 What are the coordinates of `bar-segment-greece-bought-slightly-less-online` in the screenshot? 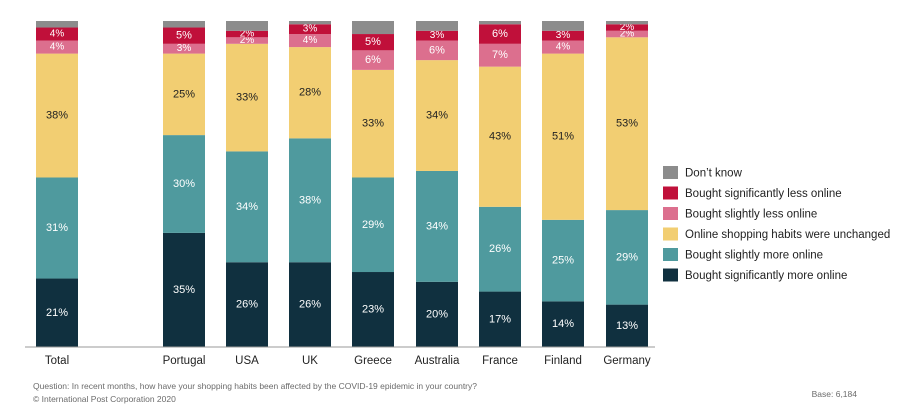 It's located at (373, 60).